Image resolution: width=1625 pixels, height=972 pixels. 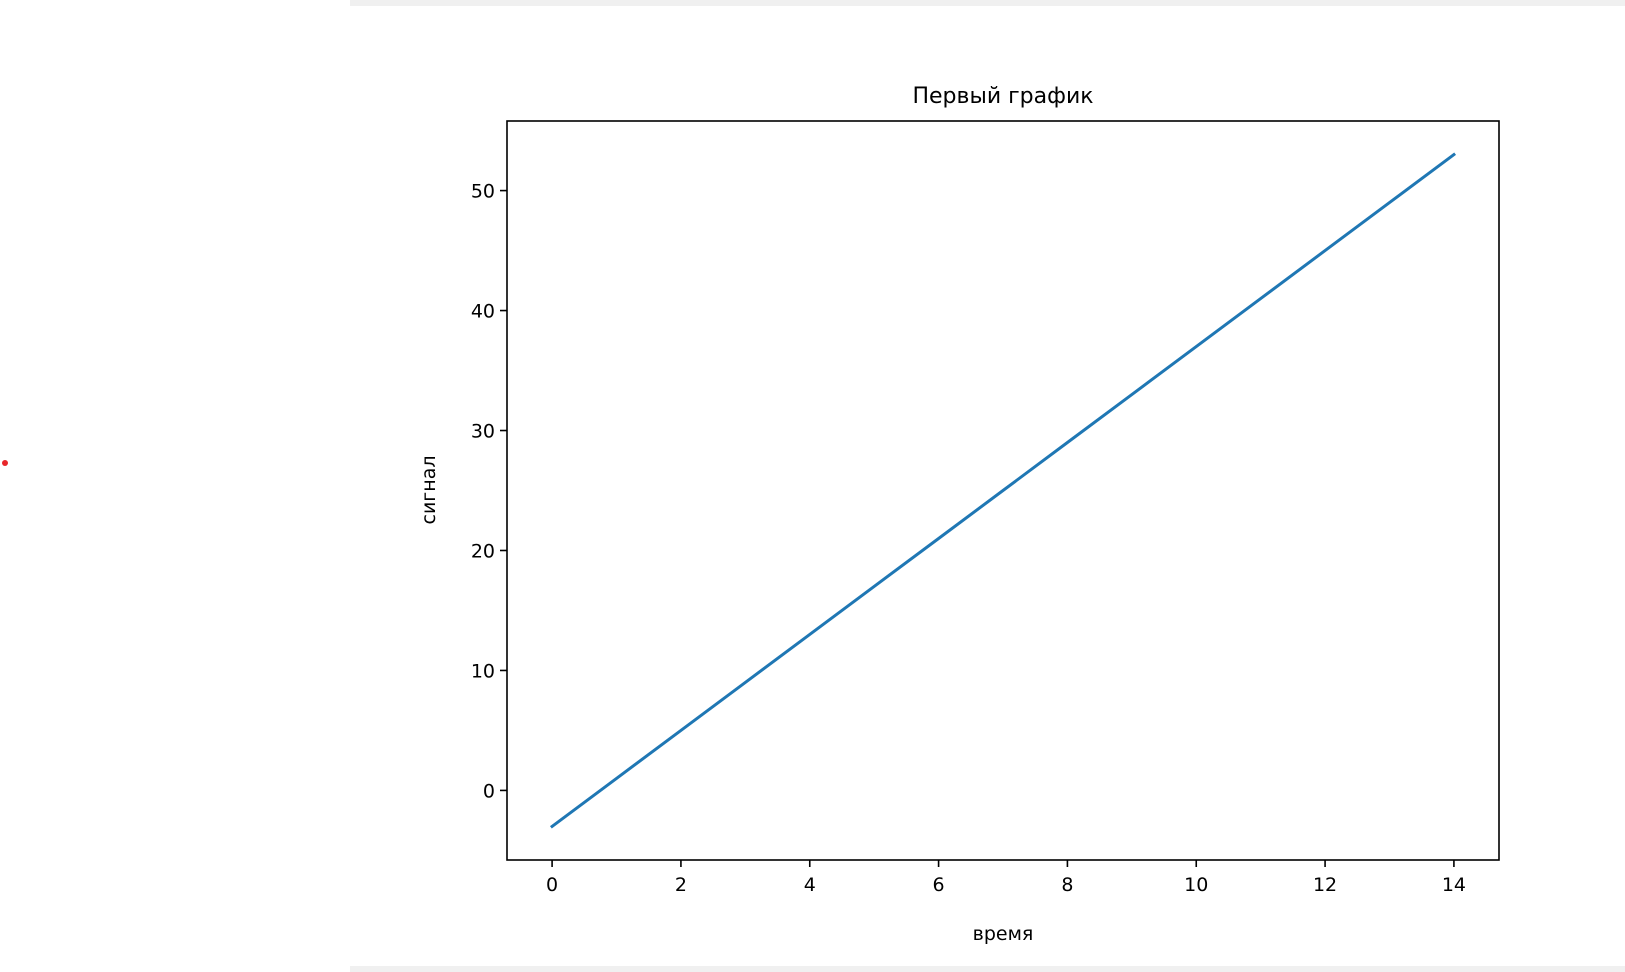 What do you see at coordinates (939, 885) in the screenshot?
I see `x-tick-label: 6` at bounding box center [939, 885].